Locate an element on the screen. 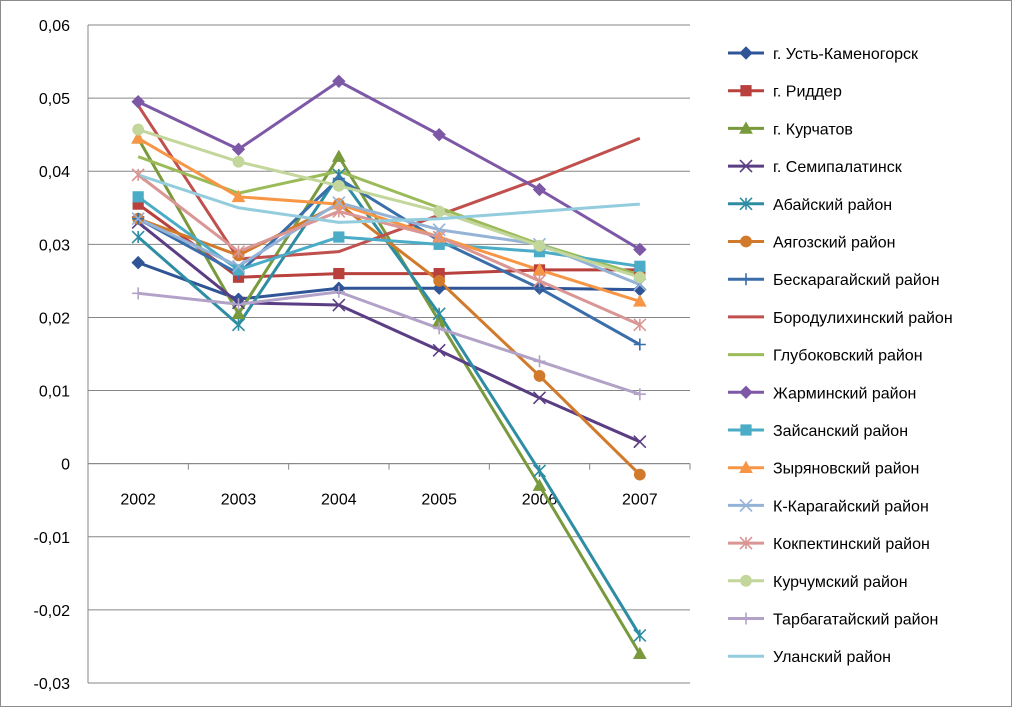  legend-label: Зайсанский район is located at coordinates (840, 431).